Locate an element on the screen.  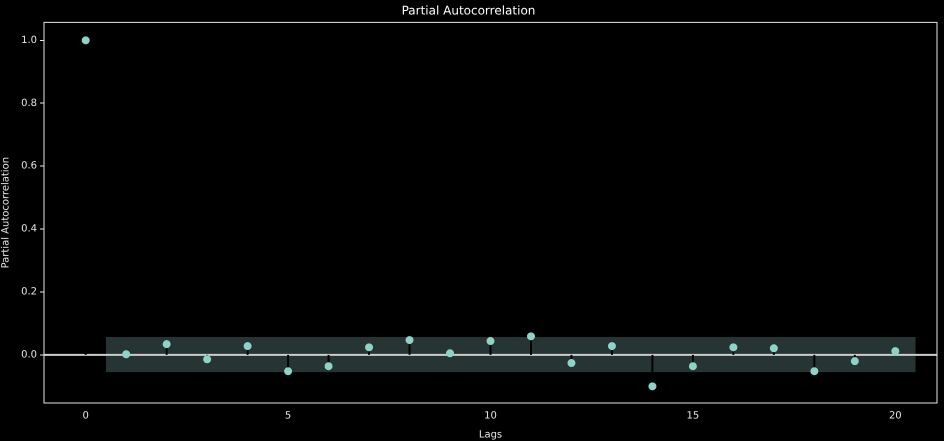
x-tick-label: 15 is located at coordinates (693, 416).